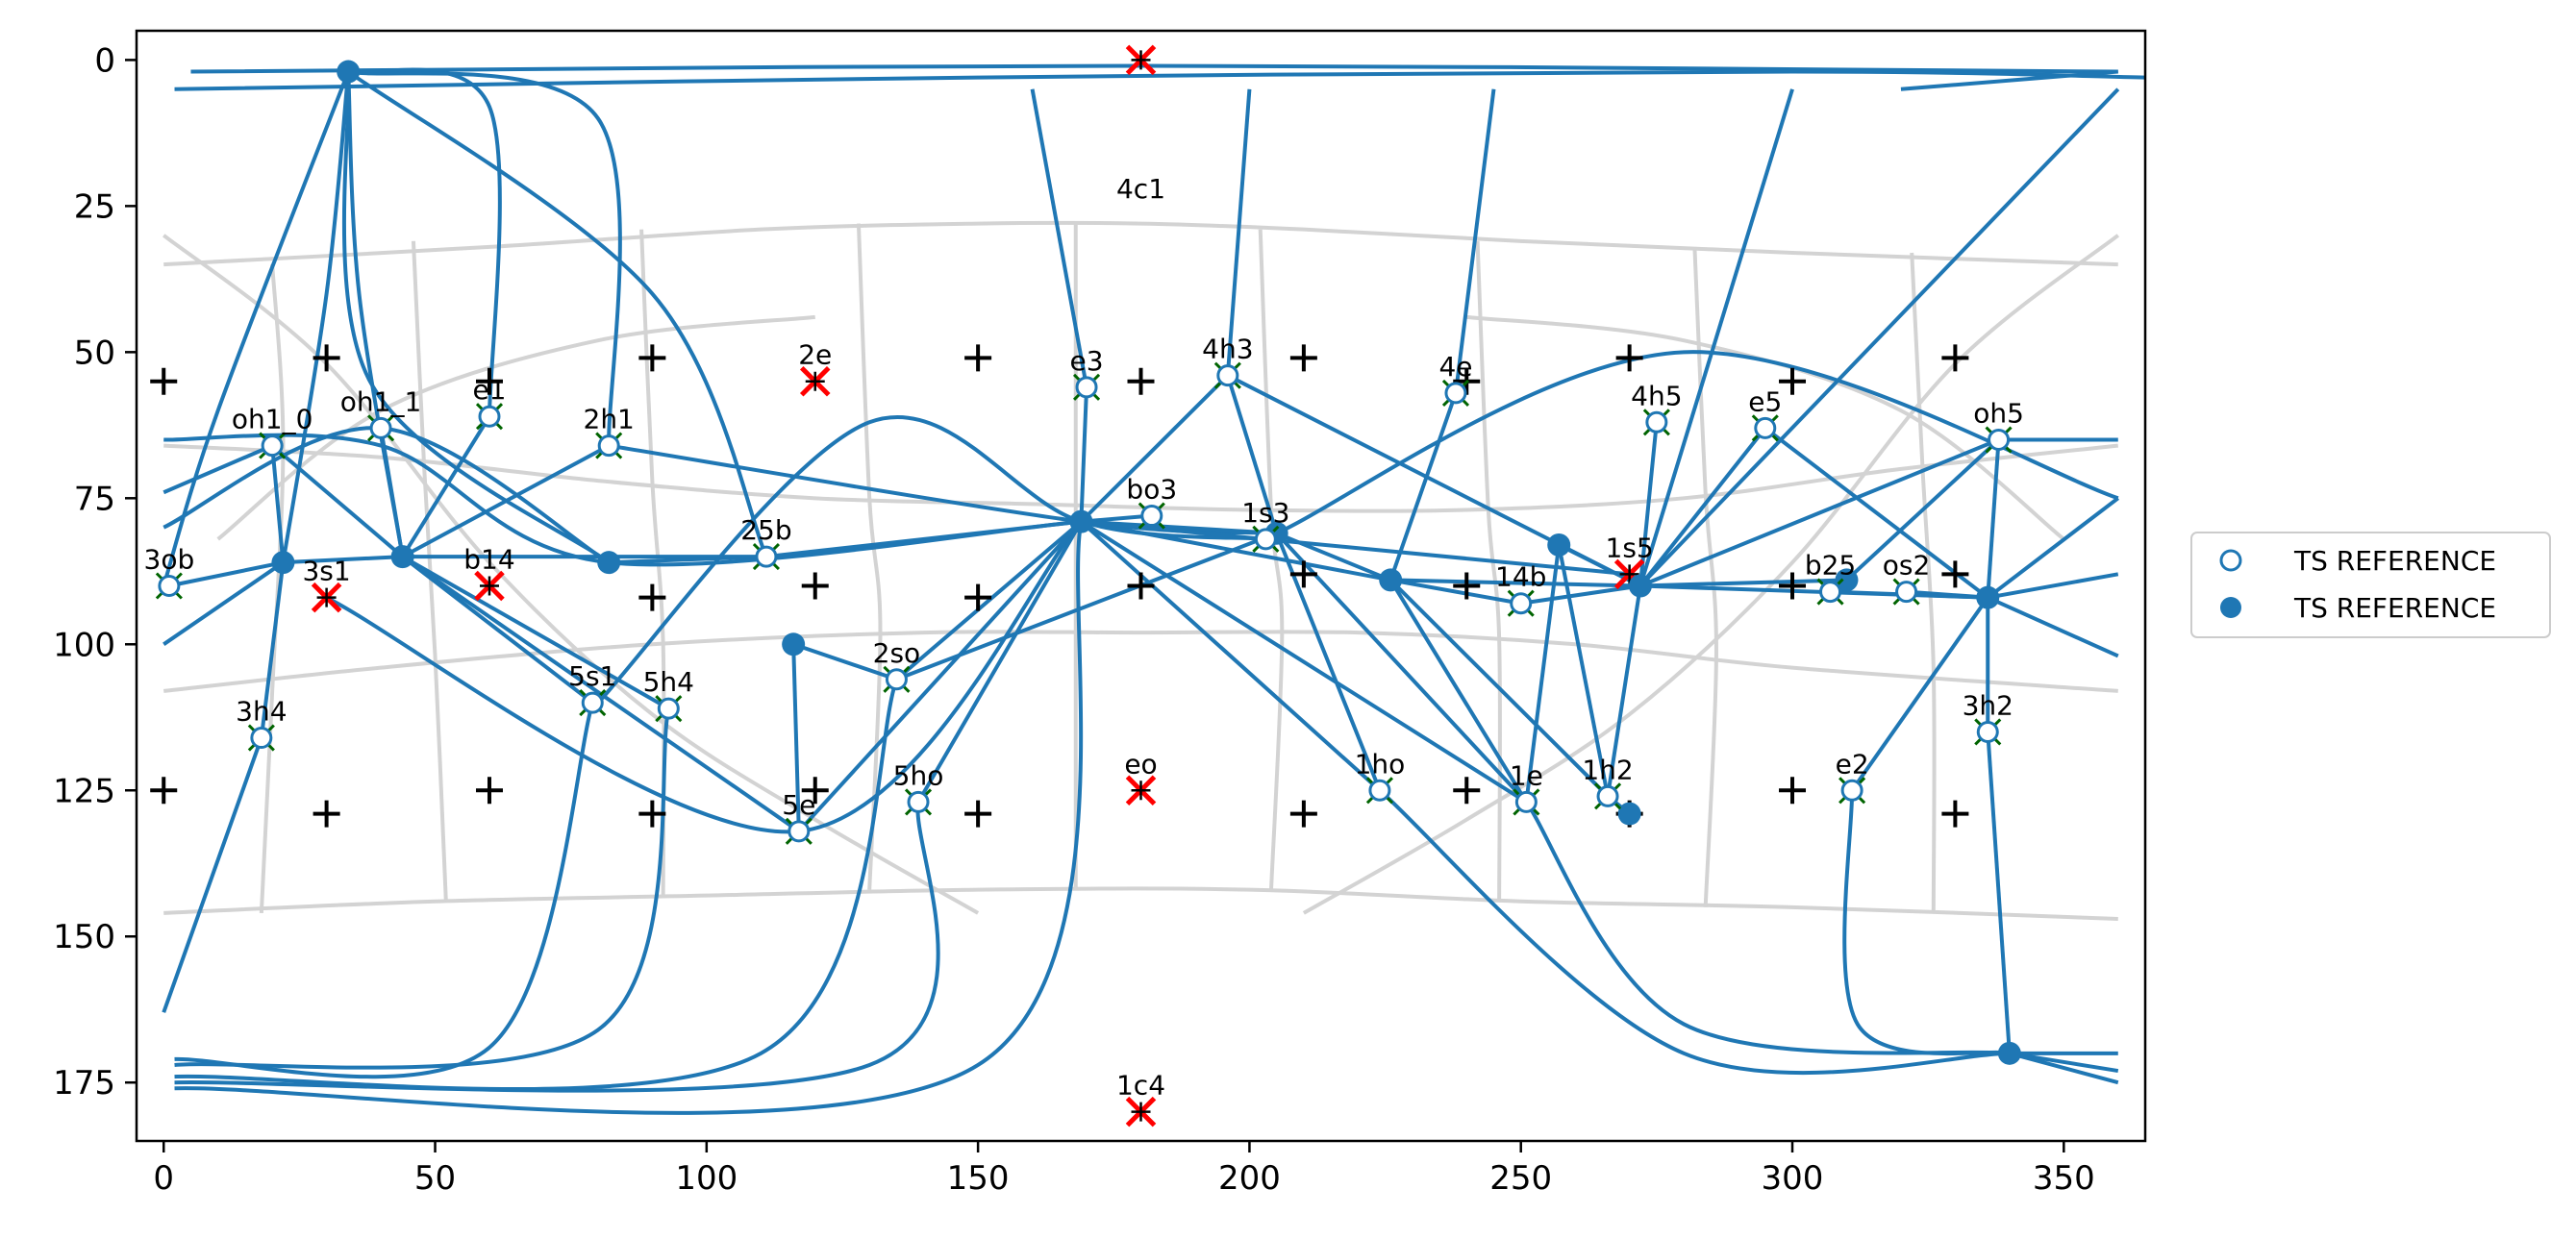 The height and width of the screenshot is (1239, 2576). Describe the element at coordinates (1380, 764) in the screenshot. I see `point-label: 1ho` at that location.